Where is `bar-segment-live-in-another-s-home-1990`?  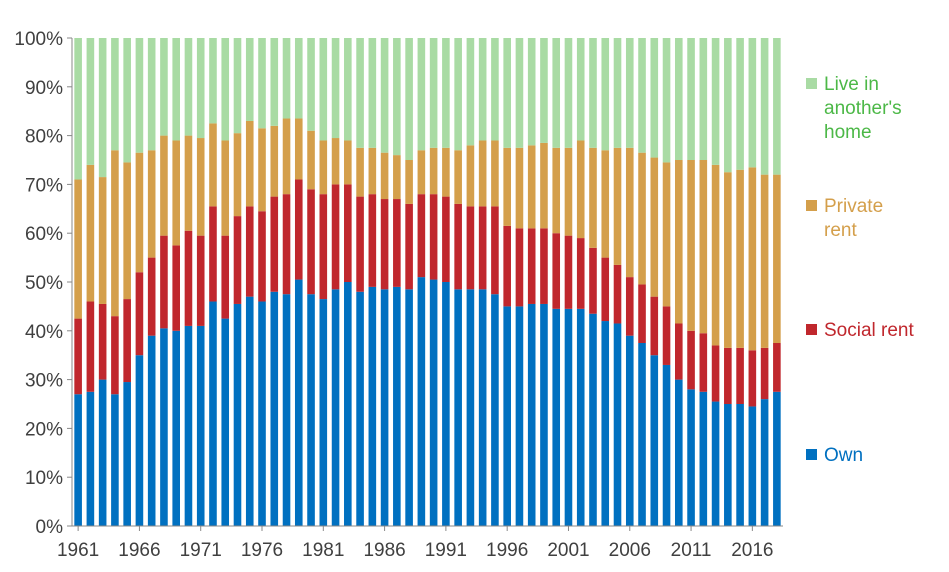
bar-segment-live-in-another-s-home-1990 is located at coordinates (433, 93).